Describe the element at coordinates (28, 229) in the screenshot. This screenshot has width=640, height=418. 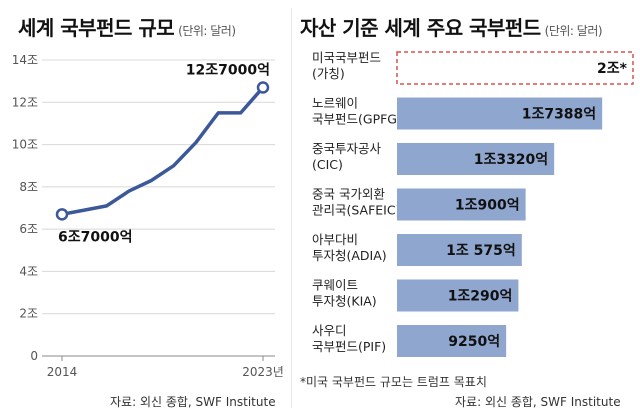
I see `y-tick-label: 6조` at that location.